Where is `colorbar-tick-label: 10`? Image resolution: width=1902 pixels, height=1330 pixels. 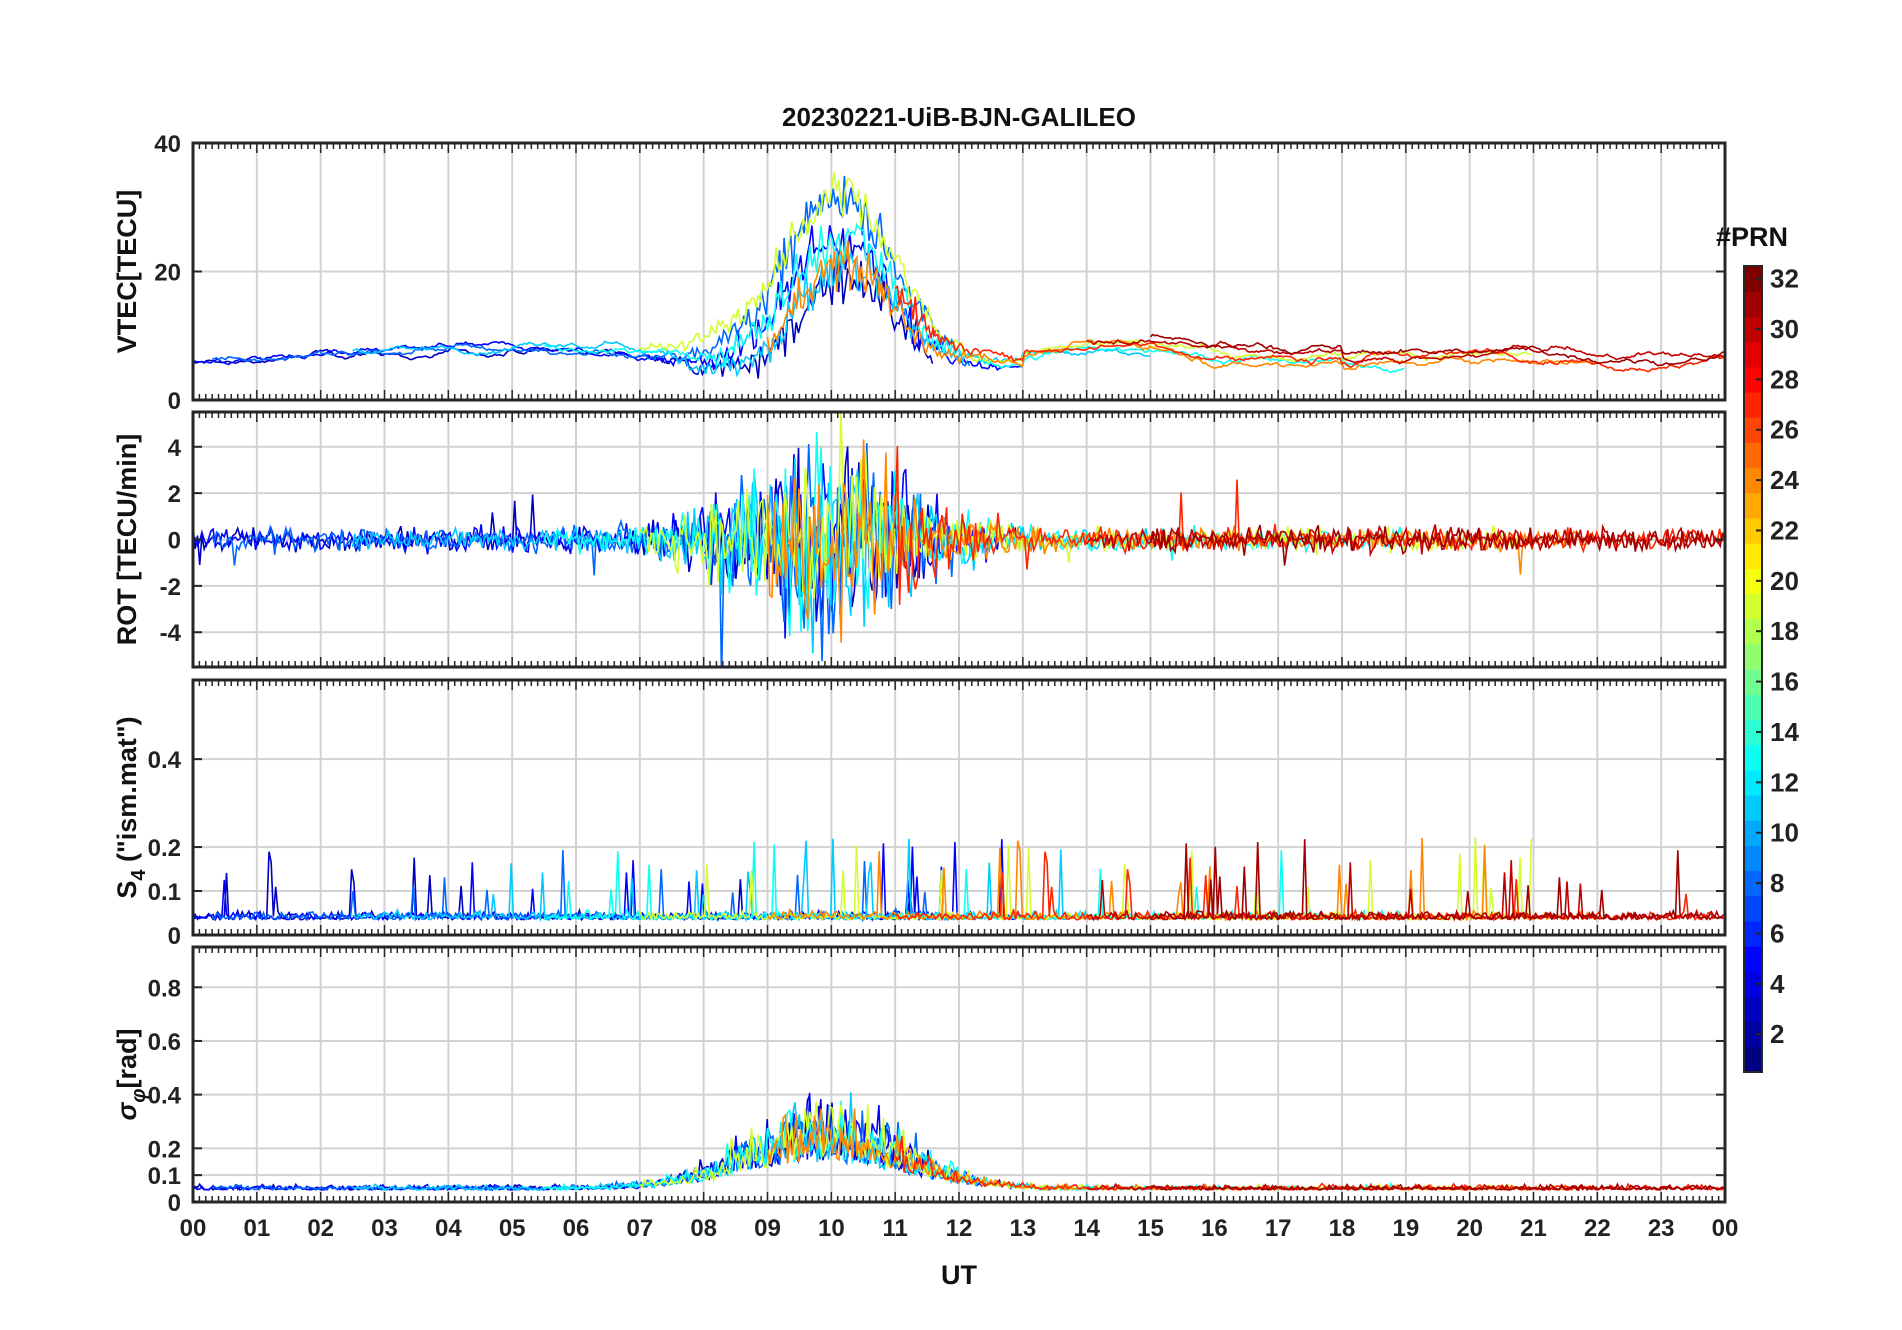 colorbar-tick-label: 10 is located at coordinates (1784, 833).